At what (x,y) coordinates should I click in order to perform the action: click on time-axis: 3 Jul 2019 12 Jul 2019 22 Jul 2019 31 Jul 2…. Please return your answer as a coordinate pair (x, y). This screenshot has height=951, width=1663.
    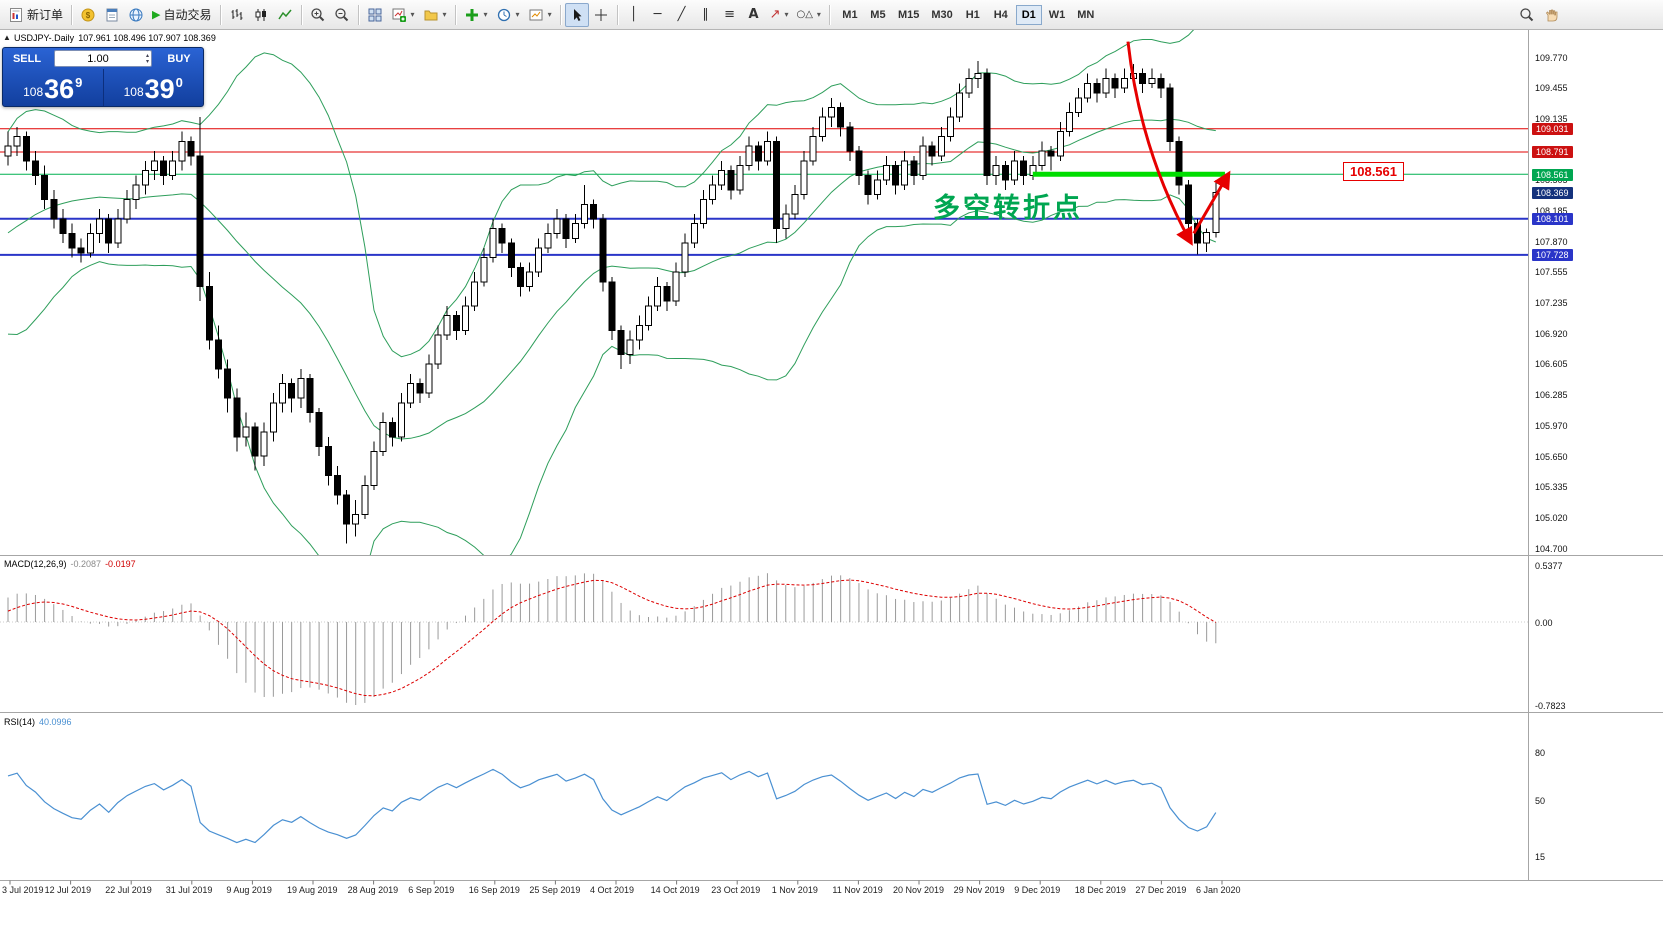
    Looking at the image, I should click on (765, 890).